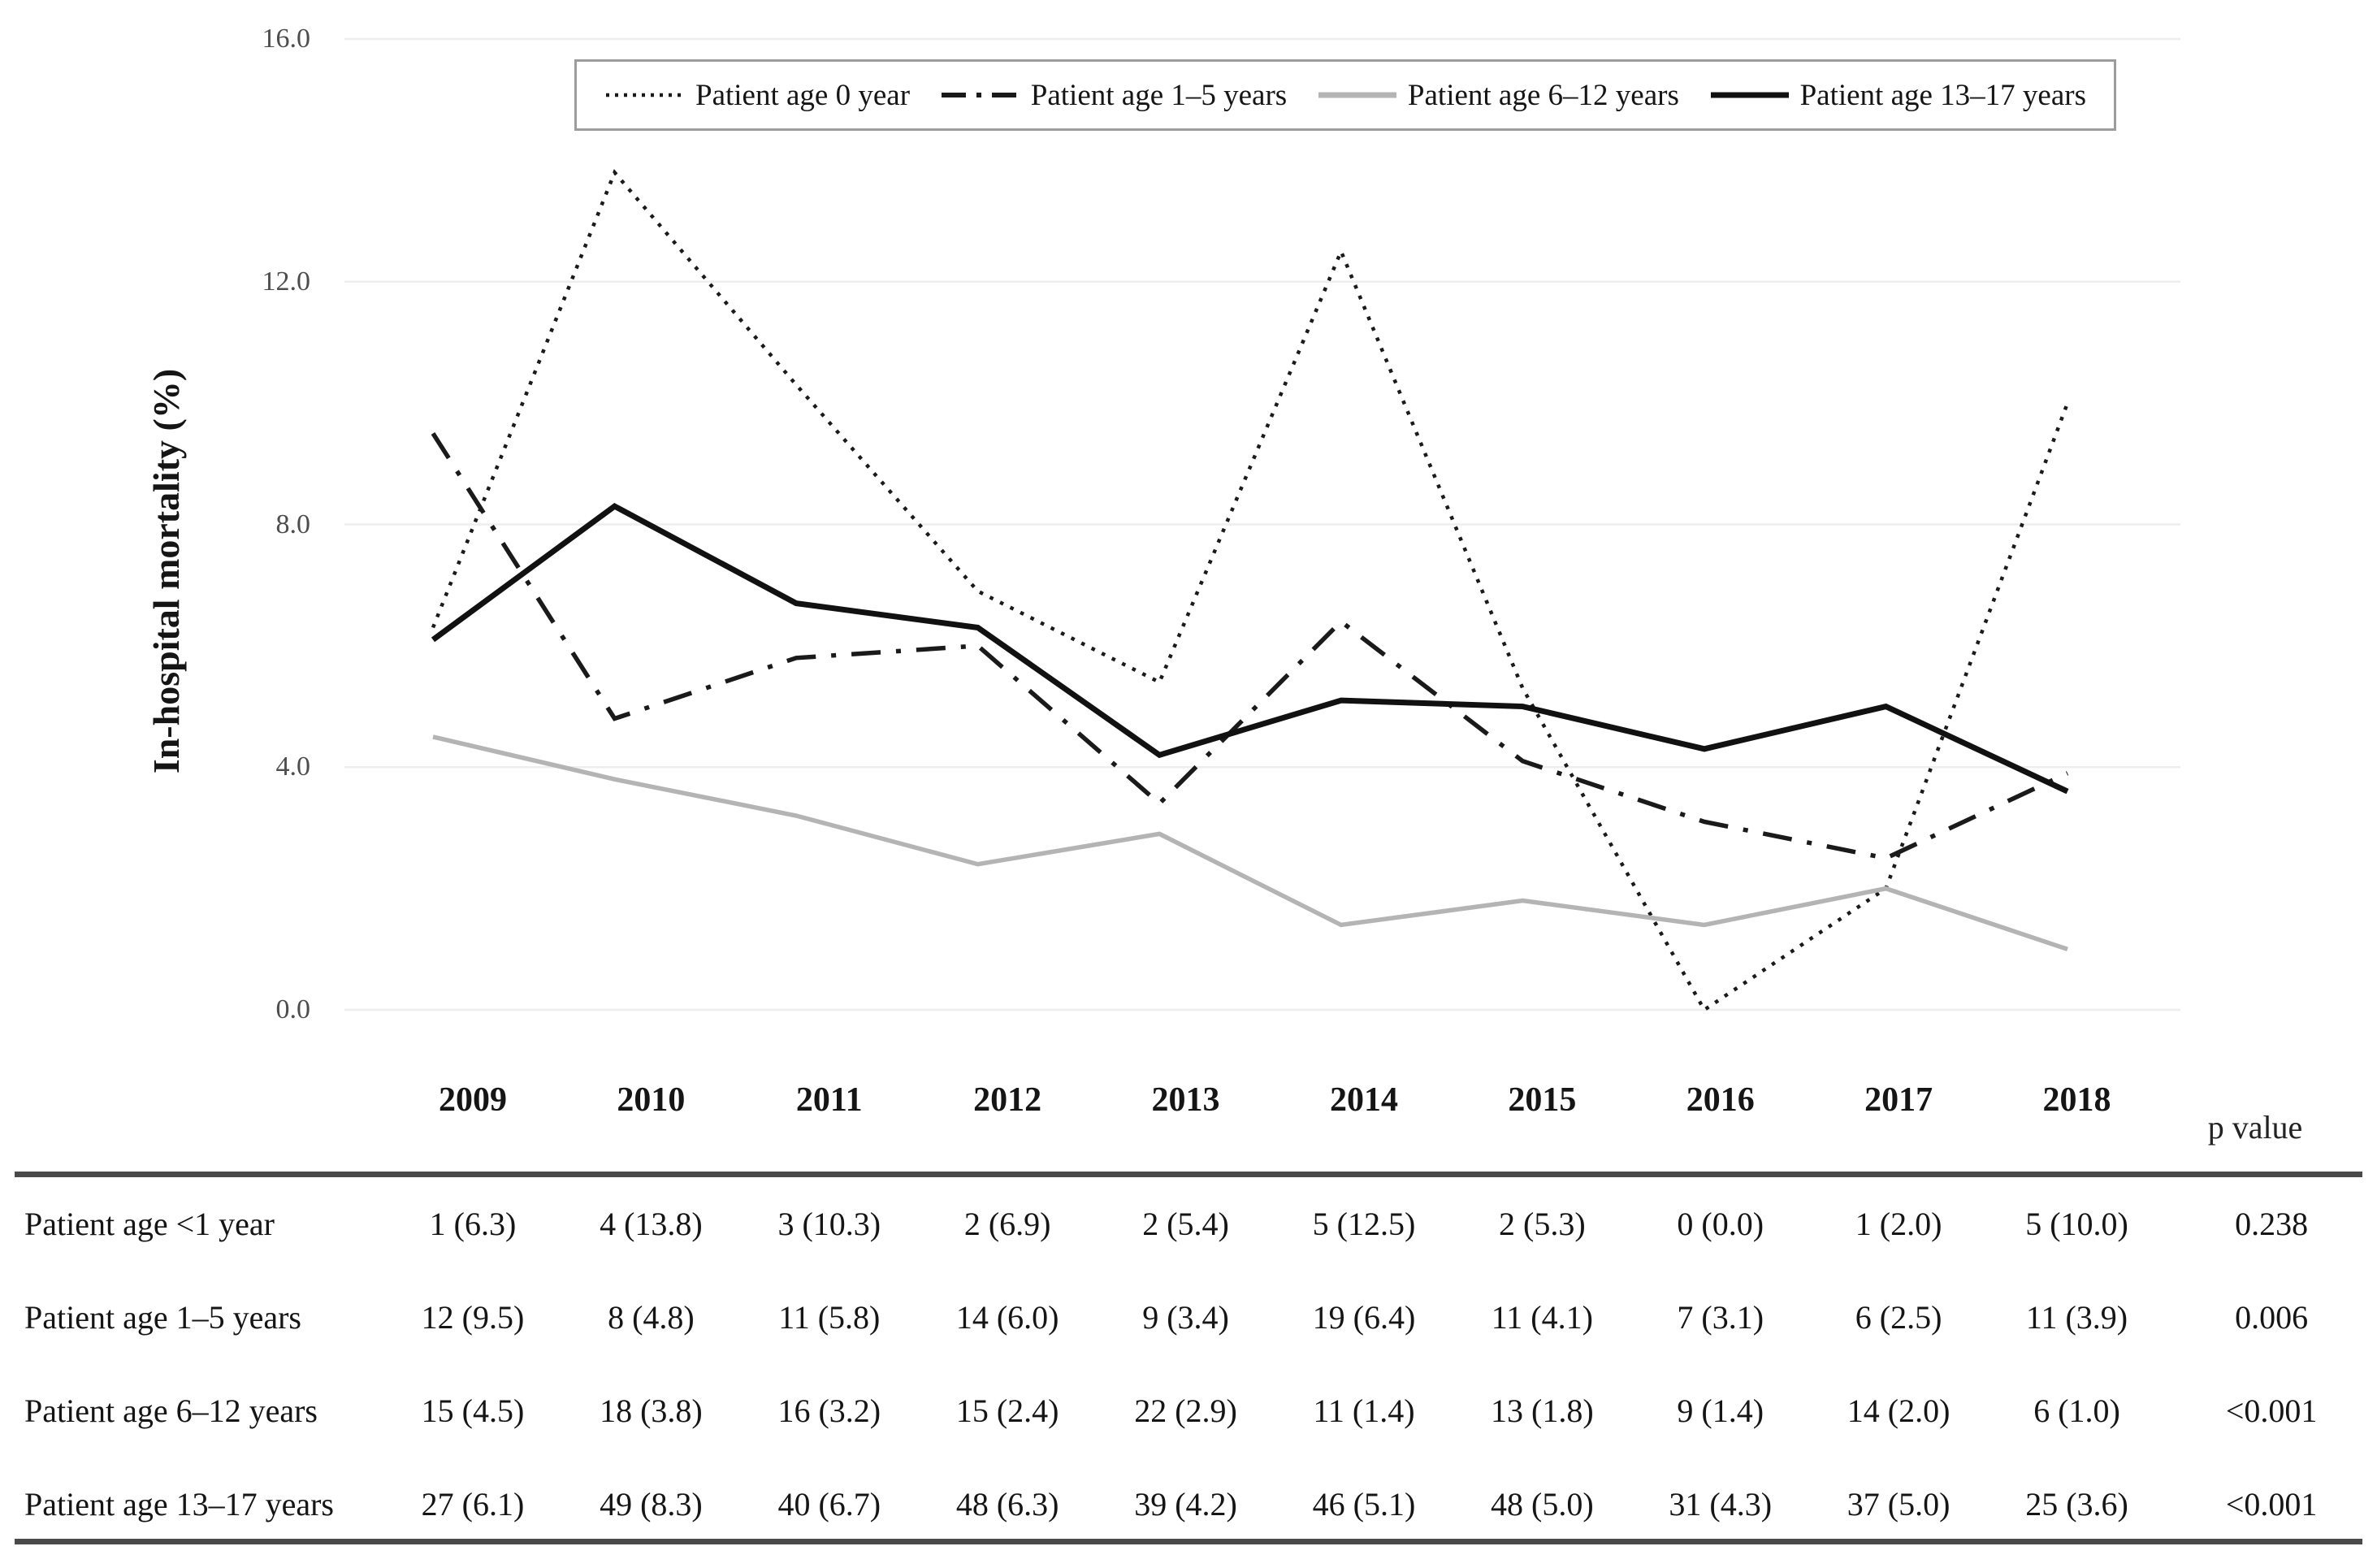 This screenshot has width=2377, height=1568. I want to click on legend-item: Patient age 6–12 years, so click(1498, 95).